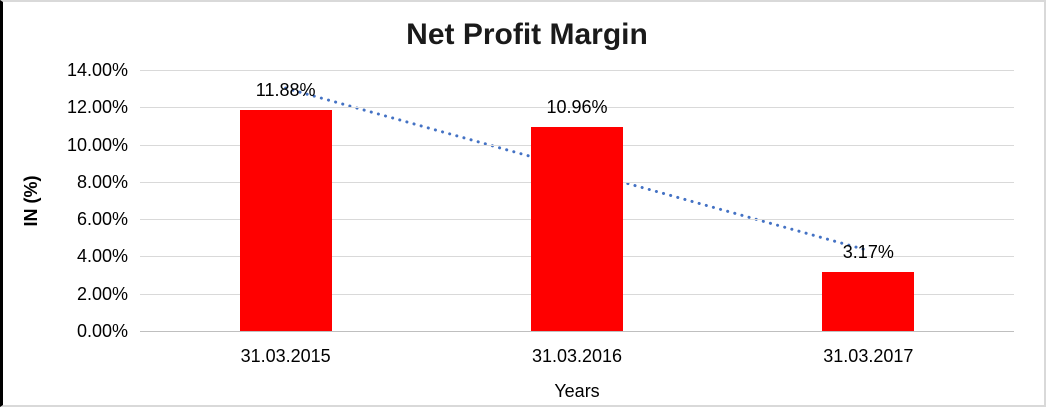 This screenshot has width=1054, height=416. I want to click on y-tick-label: 2.00%, so click(102, 293).